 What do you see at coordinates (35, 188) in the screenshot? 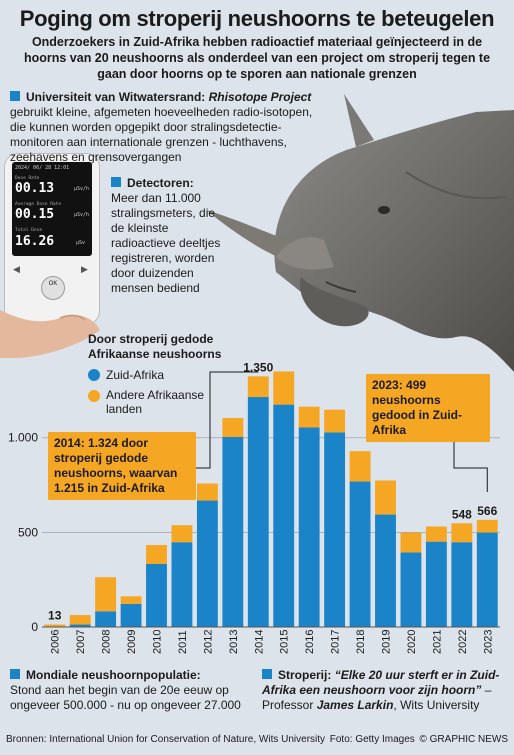
I see `device-dose-rate-value: 00.13` at bounding box center [35, 188].